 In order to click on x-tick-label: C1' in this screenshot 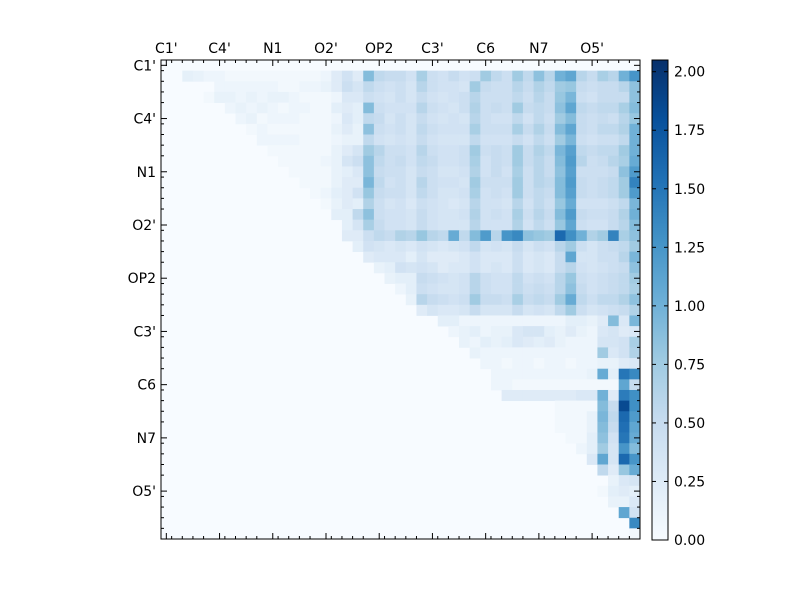, I will do `click(166, 49)`.